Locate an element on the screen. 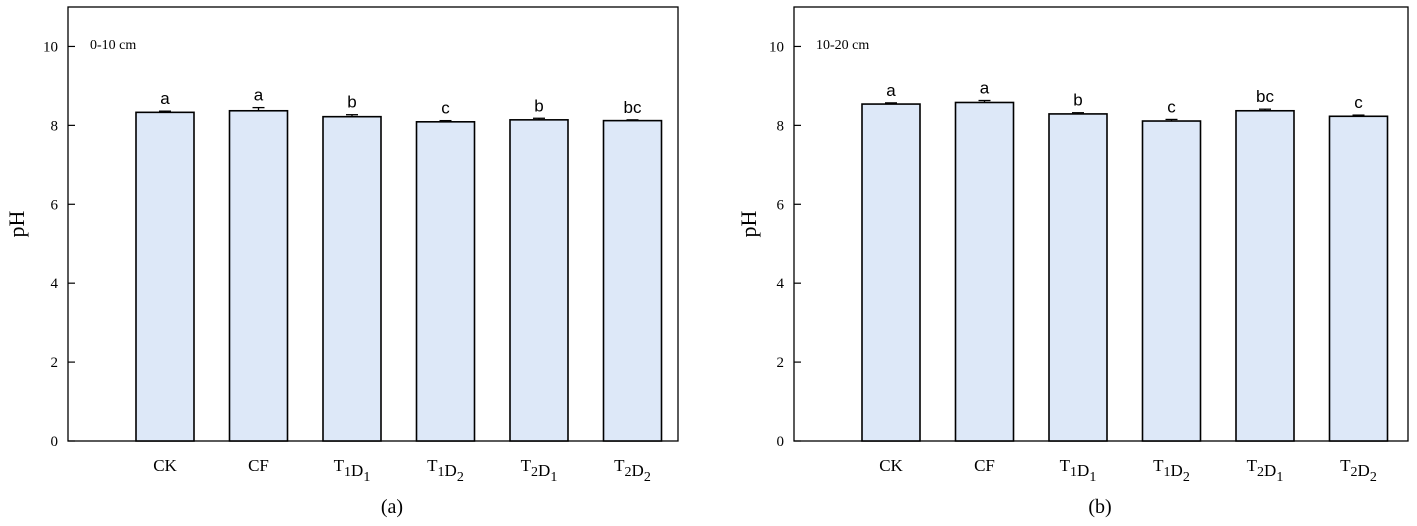  panel-title: 10-20 cm is located at coordinates (842, 45).